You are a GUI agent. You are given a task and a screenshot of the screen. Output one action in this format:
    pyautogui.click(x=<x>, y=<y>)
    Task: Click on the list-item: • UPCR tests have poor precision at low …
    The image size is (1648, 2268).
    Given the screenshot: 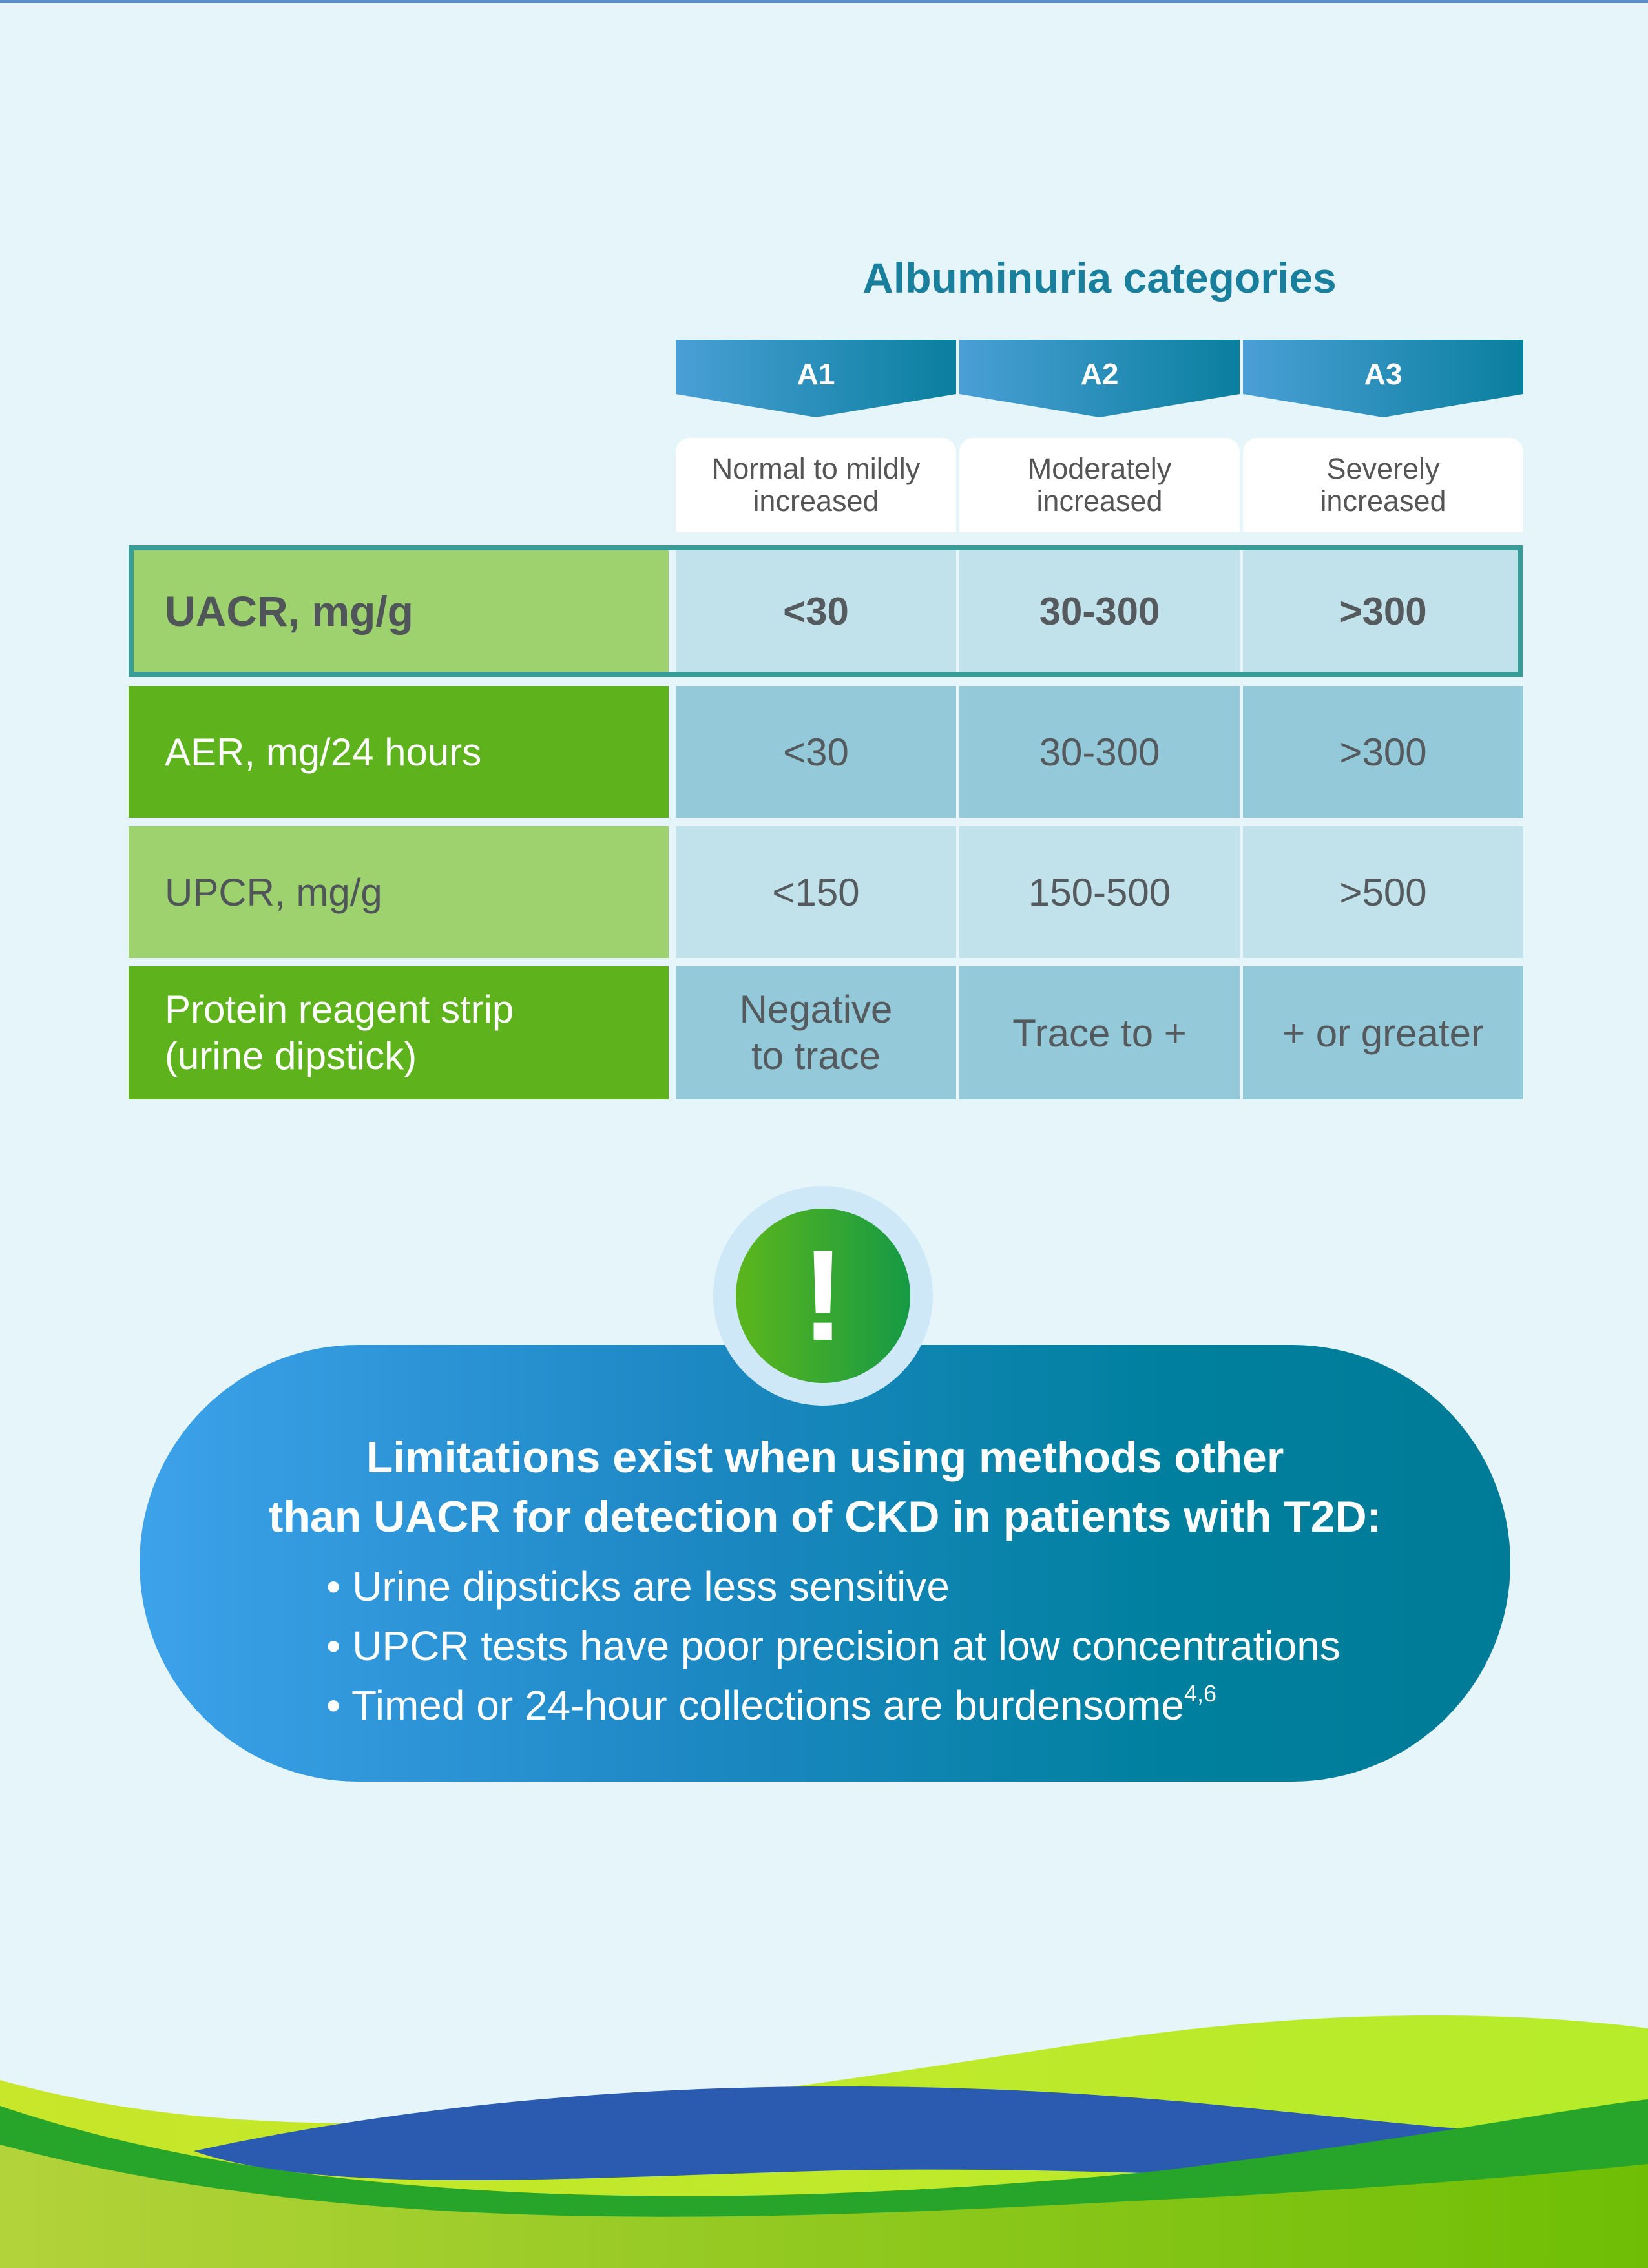 What is the action you would take?
    pyautogui.click(x=907, y=1646)
    